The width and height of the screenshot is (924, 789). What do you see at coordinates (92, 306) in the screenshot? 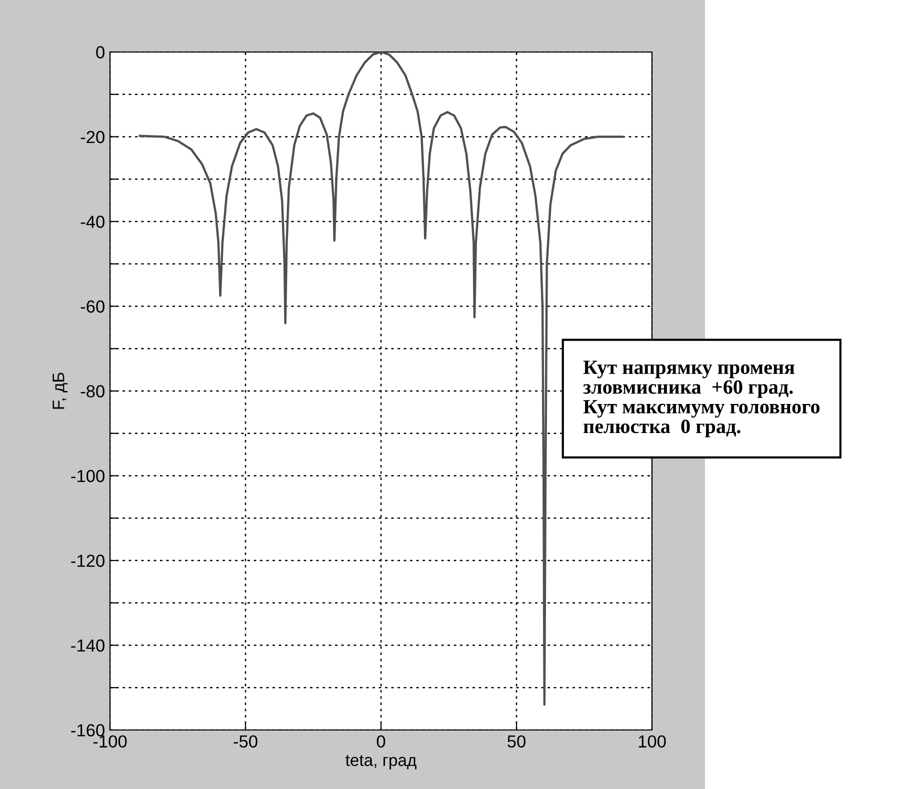
I see `y-tick-label: -60` at bounding box center [92, 306].